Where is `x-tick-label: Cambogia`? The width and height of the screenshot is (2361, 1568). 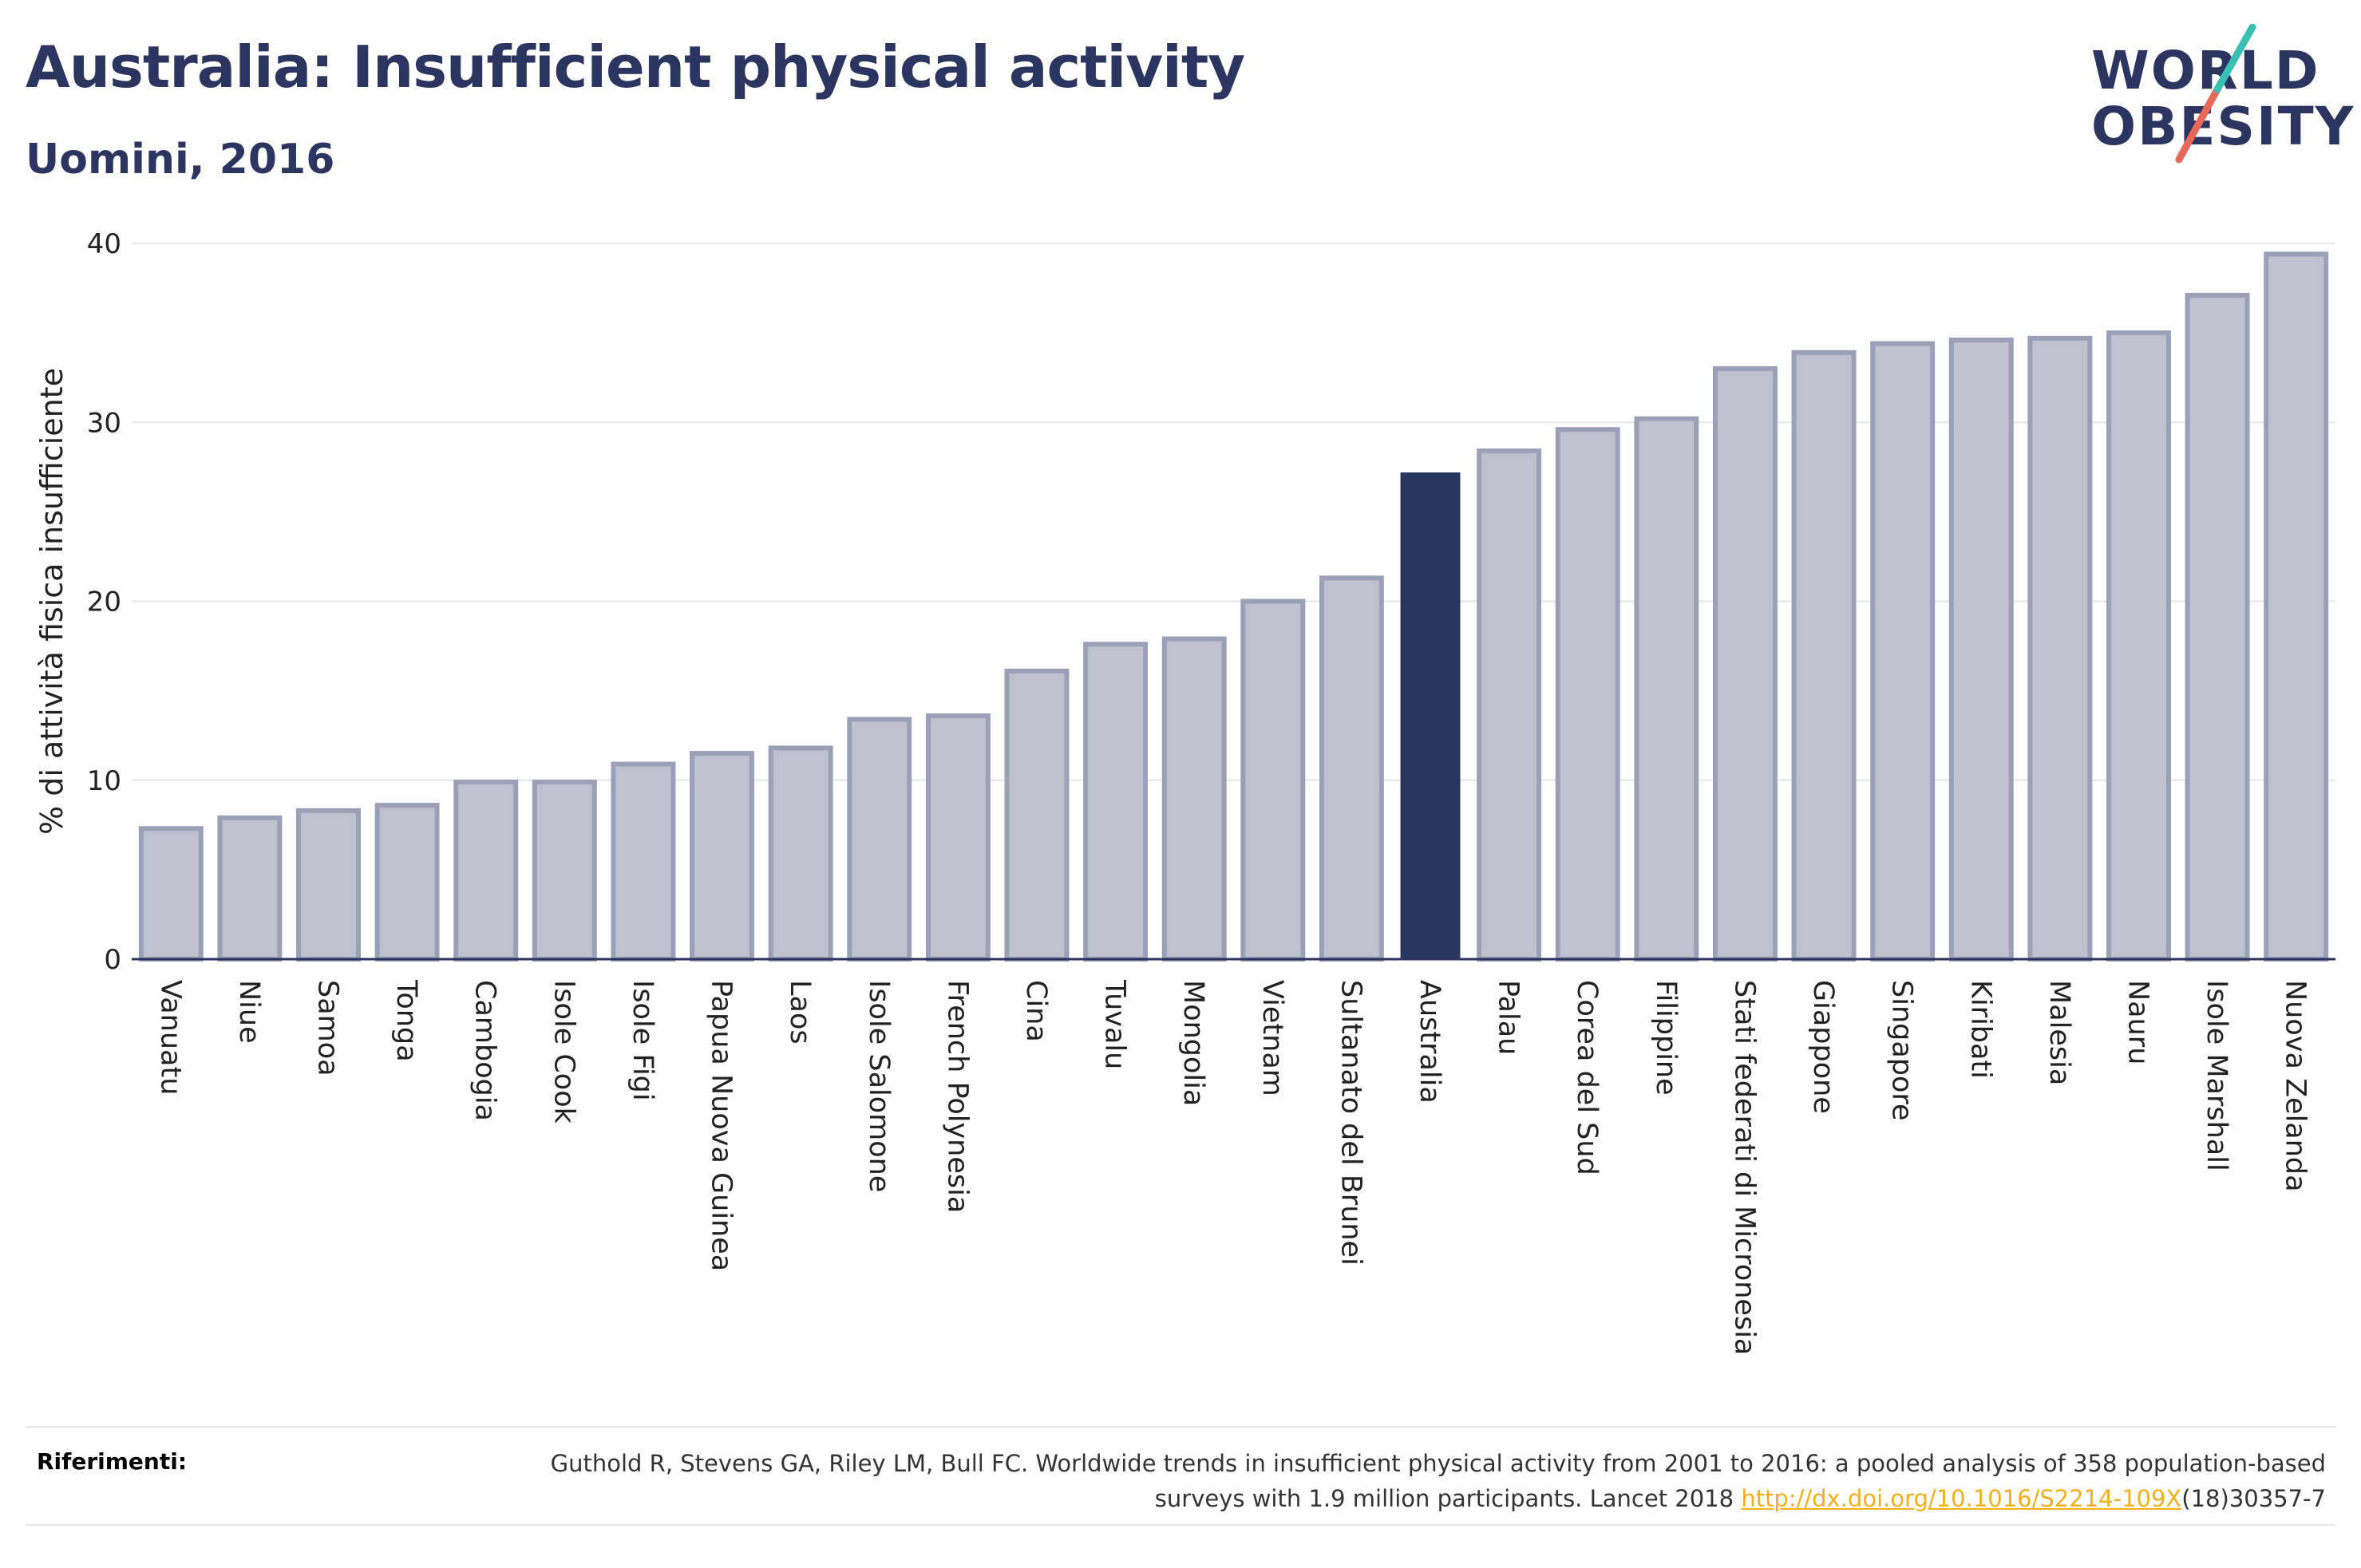 x-tick-label: Cambogia is located at coordinates (485, 1050).